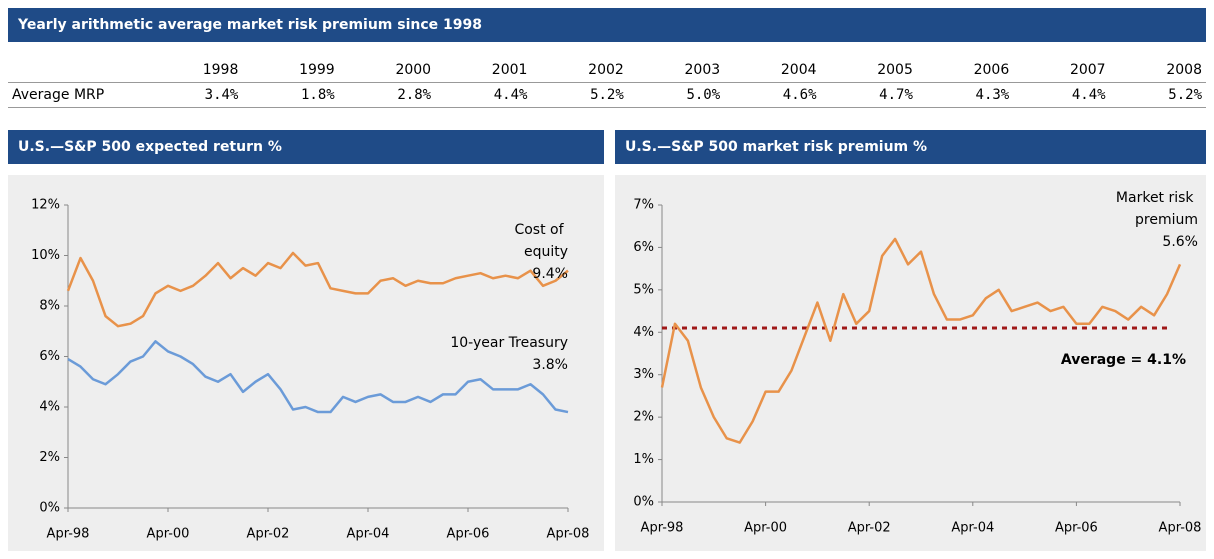 This screenshot has width=1214, height=559. What do you see at coordinates (45, 205) in the screenshot?
I see `y-tick-label: 12%` at bounding box center [45, 205].